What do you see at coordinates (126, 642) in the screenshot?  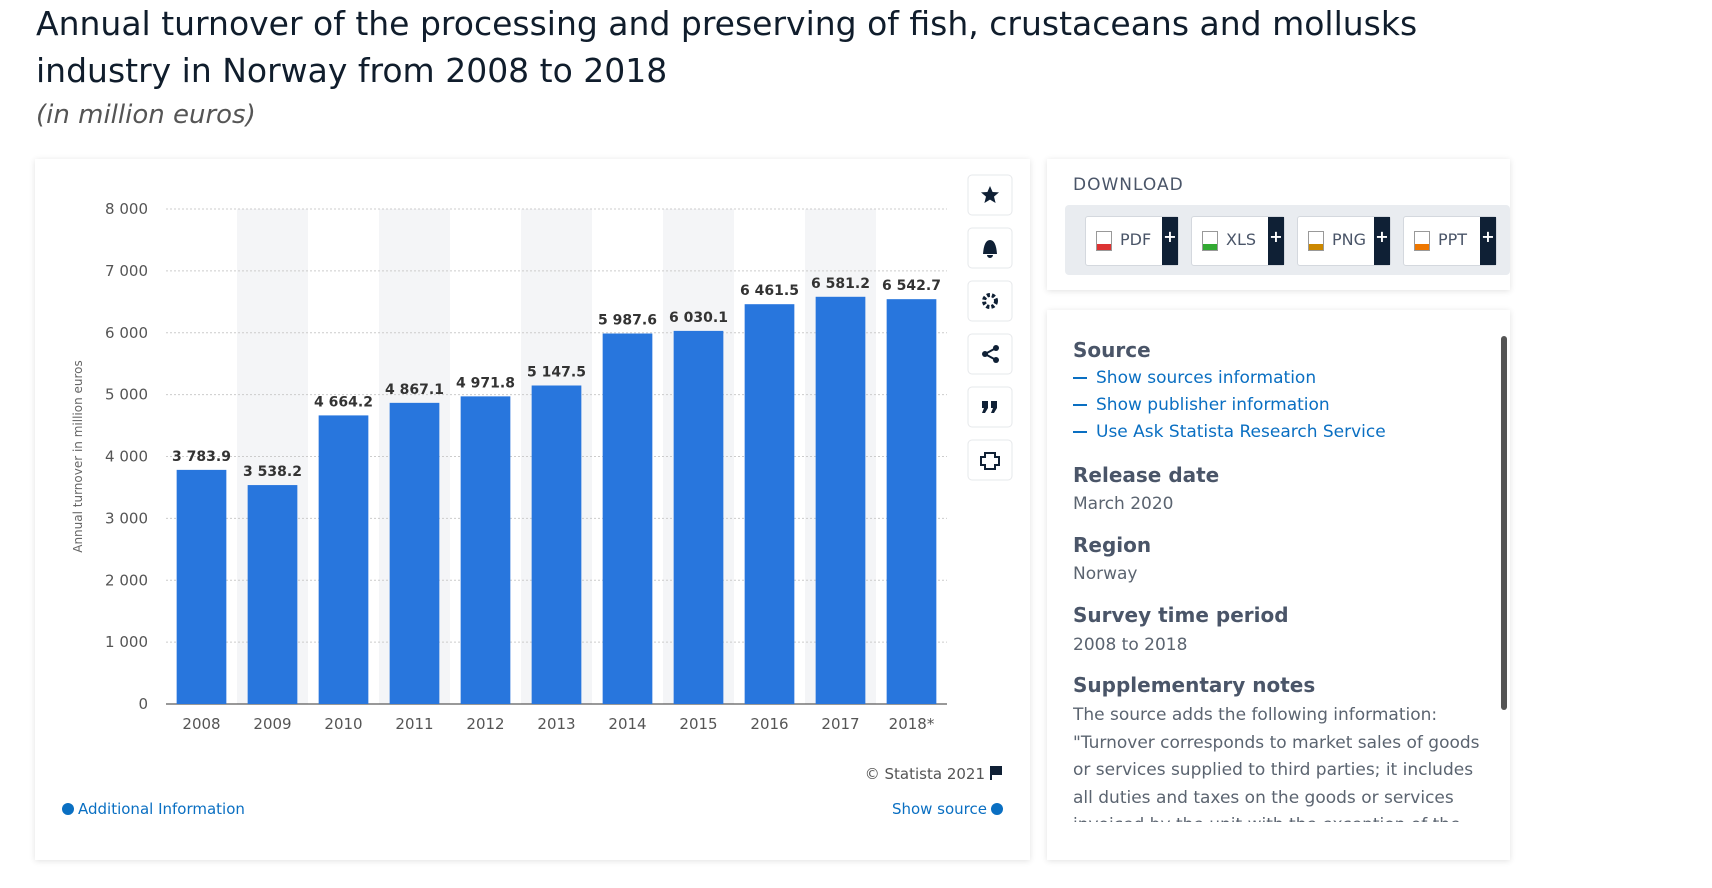 I see `y-tick-label: 1 000` at bounding box center [126, 642].